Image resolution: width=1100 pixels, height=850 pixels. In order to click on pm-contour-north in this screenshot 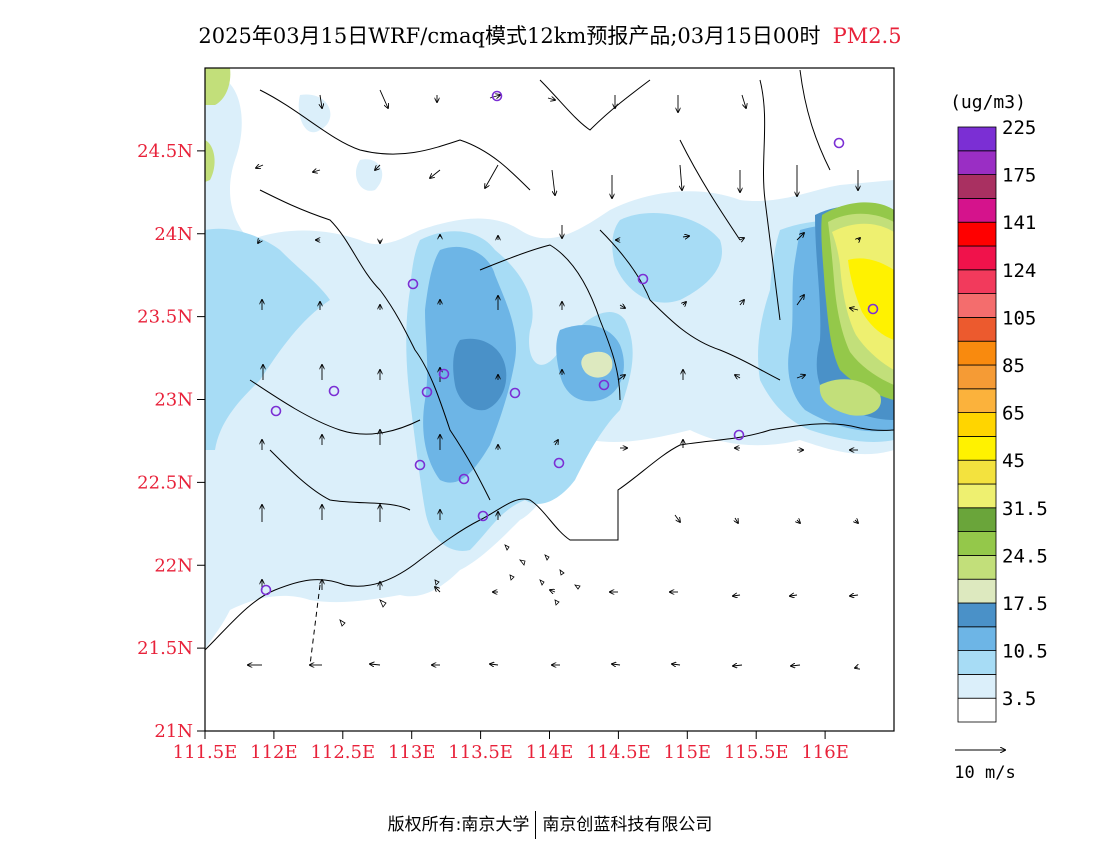, I will do `click(340, 142)`.